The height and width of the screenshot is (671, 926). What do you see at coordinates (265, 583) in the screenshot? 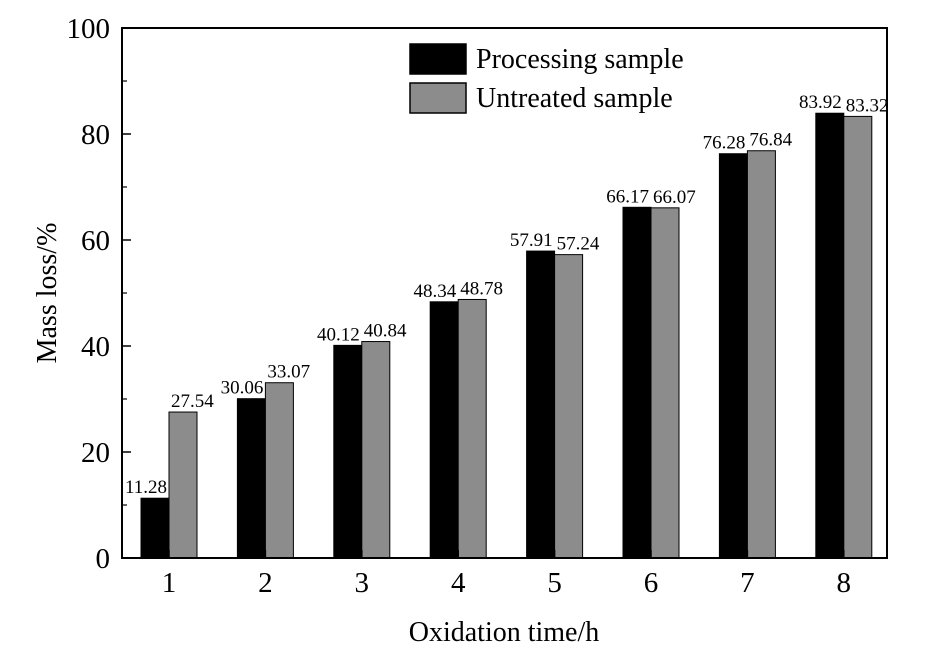
I see `x-tick-label-2: 2` at bounding box center [265, 583].